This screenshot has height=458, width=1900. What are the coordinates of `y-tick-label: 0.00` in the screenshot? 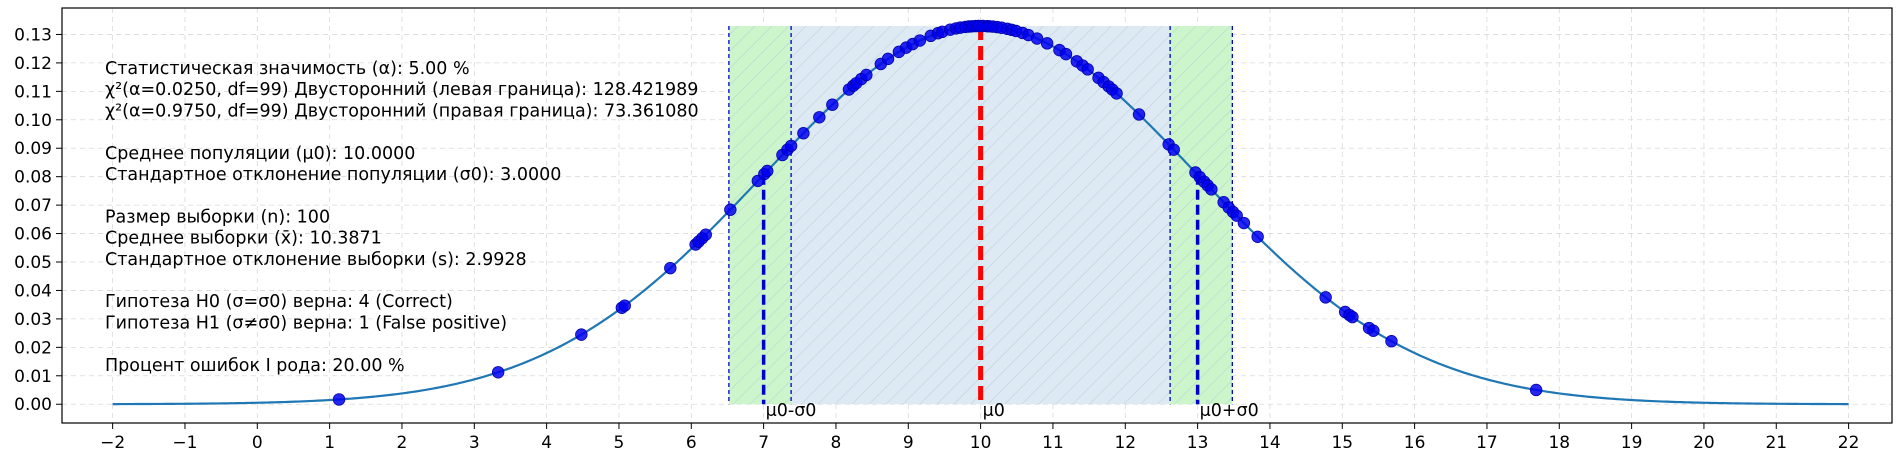 It's located at (33, 405).